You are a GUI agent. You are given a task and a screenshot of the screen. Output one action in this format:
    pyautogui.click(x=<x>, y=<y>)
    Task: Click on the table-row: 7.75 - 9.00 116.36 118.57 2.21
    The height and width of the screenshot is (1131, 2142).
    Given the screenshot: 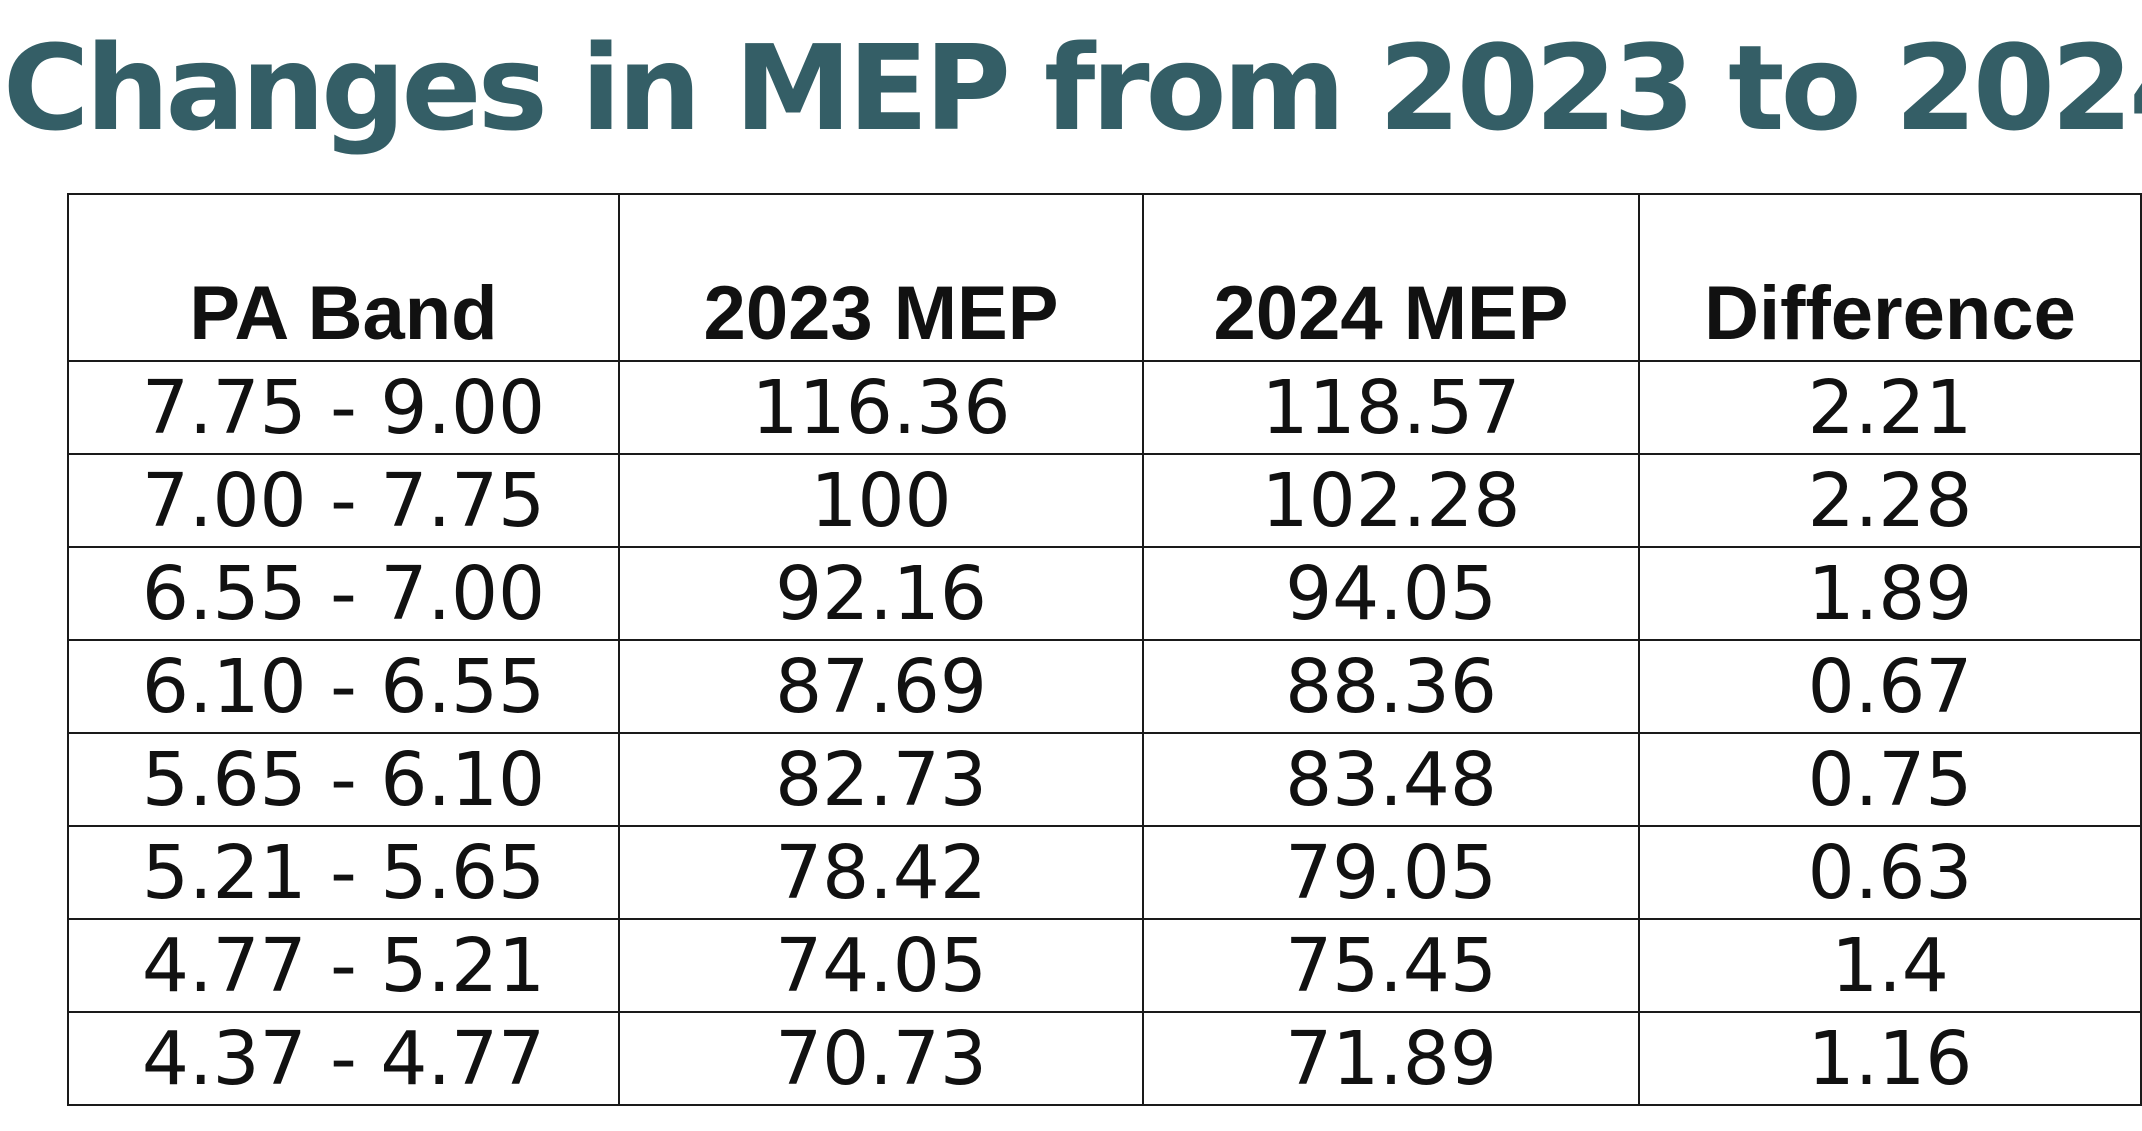 What is the action you would take?
    pyautogui.click(x=1104, y=407)
    